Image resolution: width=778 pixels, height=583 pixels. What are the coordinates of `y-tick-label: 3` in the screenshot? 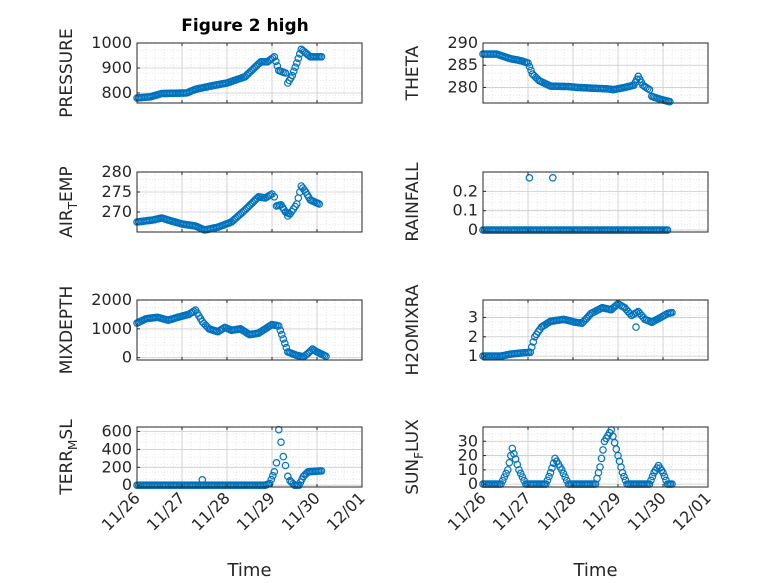 It's located at (473, 316).